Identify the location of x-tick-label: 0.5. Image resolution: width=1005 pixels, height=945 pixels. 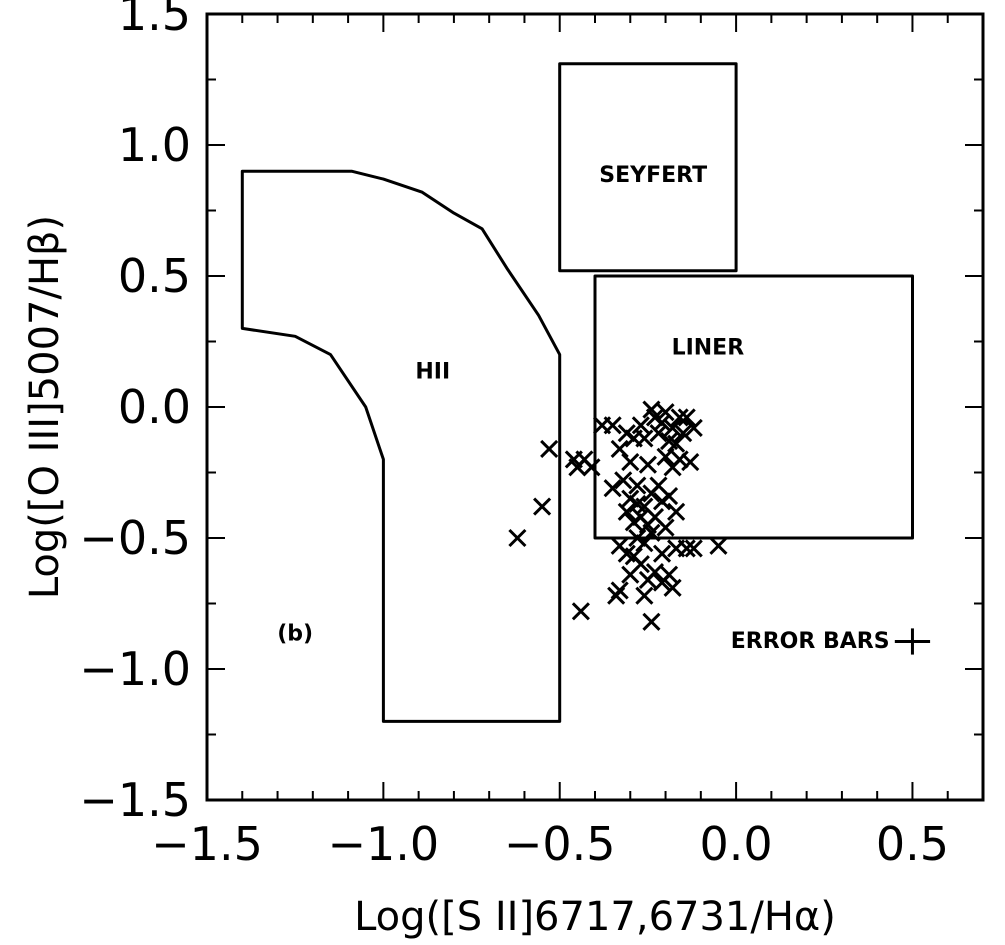
(912, 844).